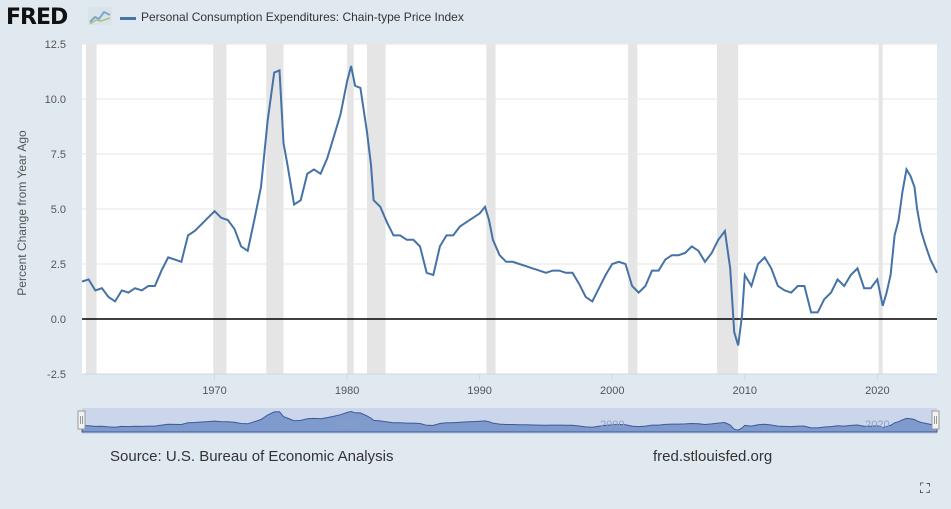  Describe the element at coordinates (55, 45) in the screenshot. I see `y-tick-label: 12.5` at that location.